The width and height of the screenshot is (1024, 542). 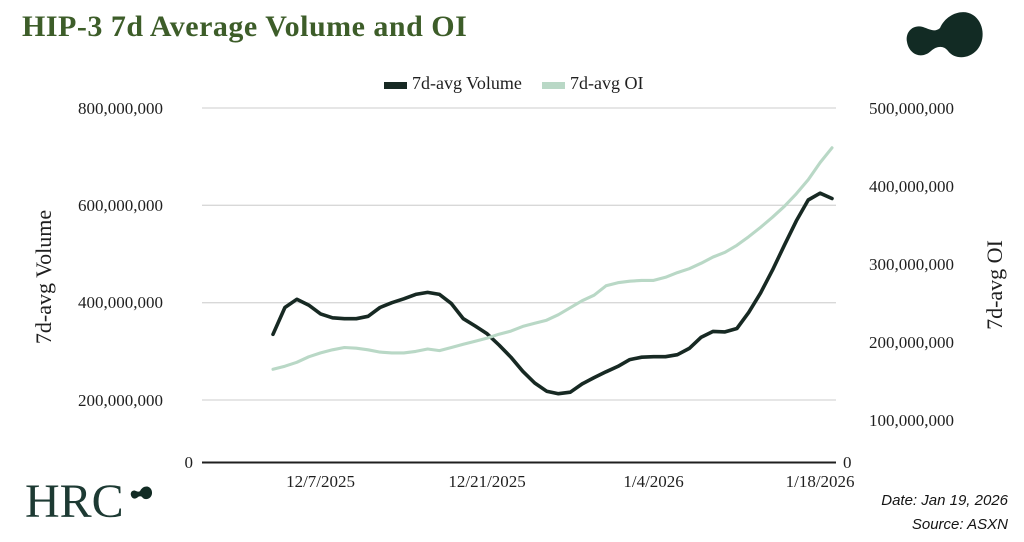 What do you see at coordinates (959, 524) in the screenshot?
I see `footer-source: Source: ASXN` at bounding box center [959, 524].